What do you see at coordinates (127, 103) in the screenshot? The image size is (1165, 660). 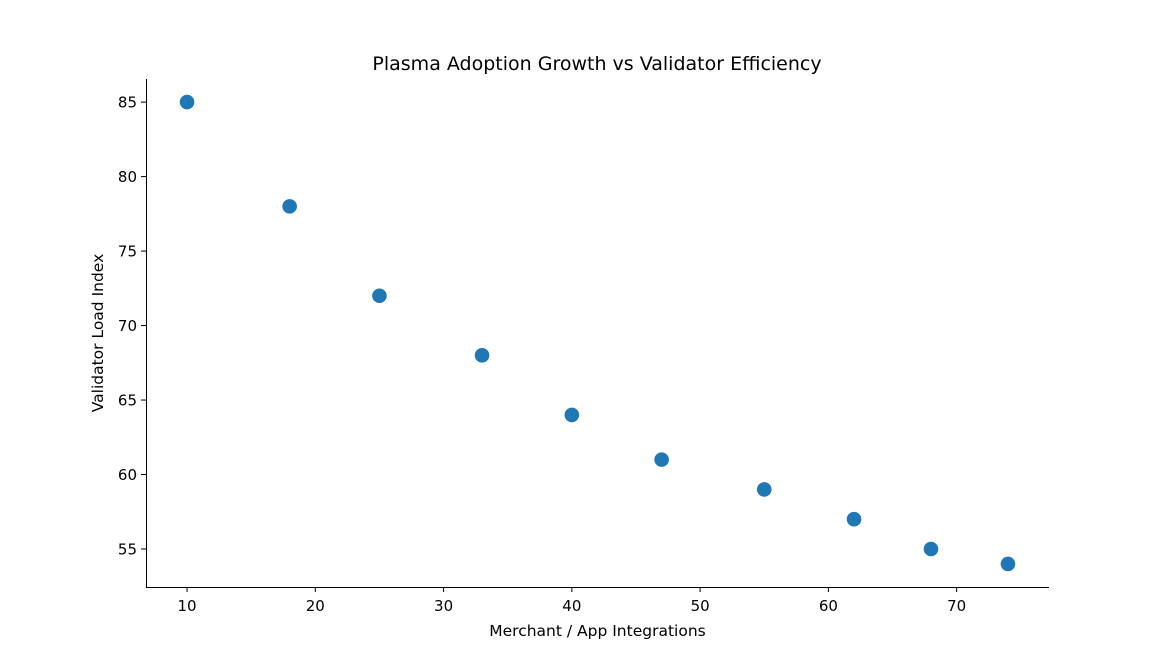 I see `y-tick-label: 85` at bounding box center [127, 103].